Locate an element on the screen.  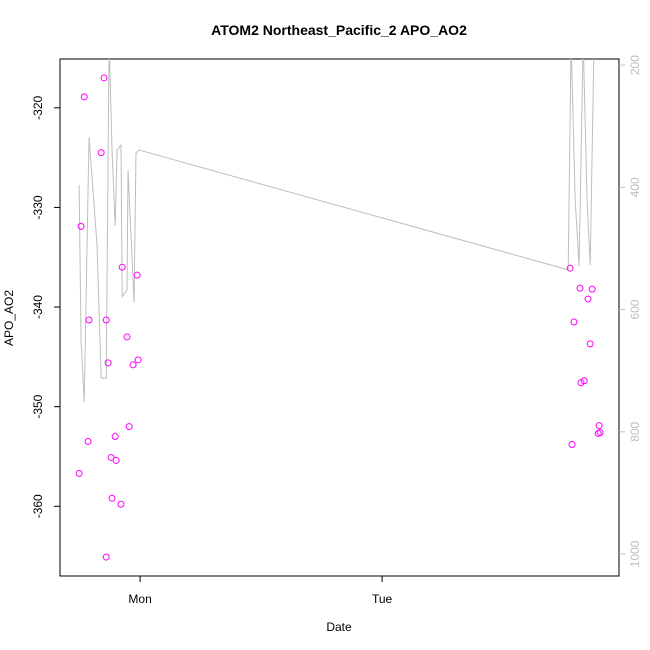
y2-tick-label: 1000 is located at coordinates (635, 553).